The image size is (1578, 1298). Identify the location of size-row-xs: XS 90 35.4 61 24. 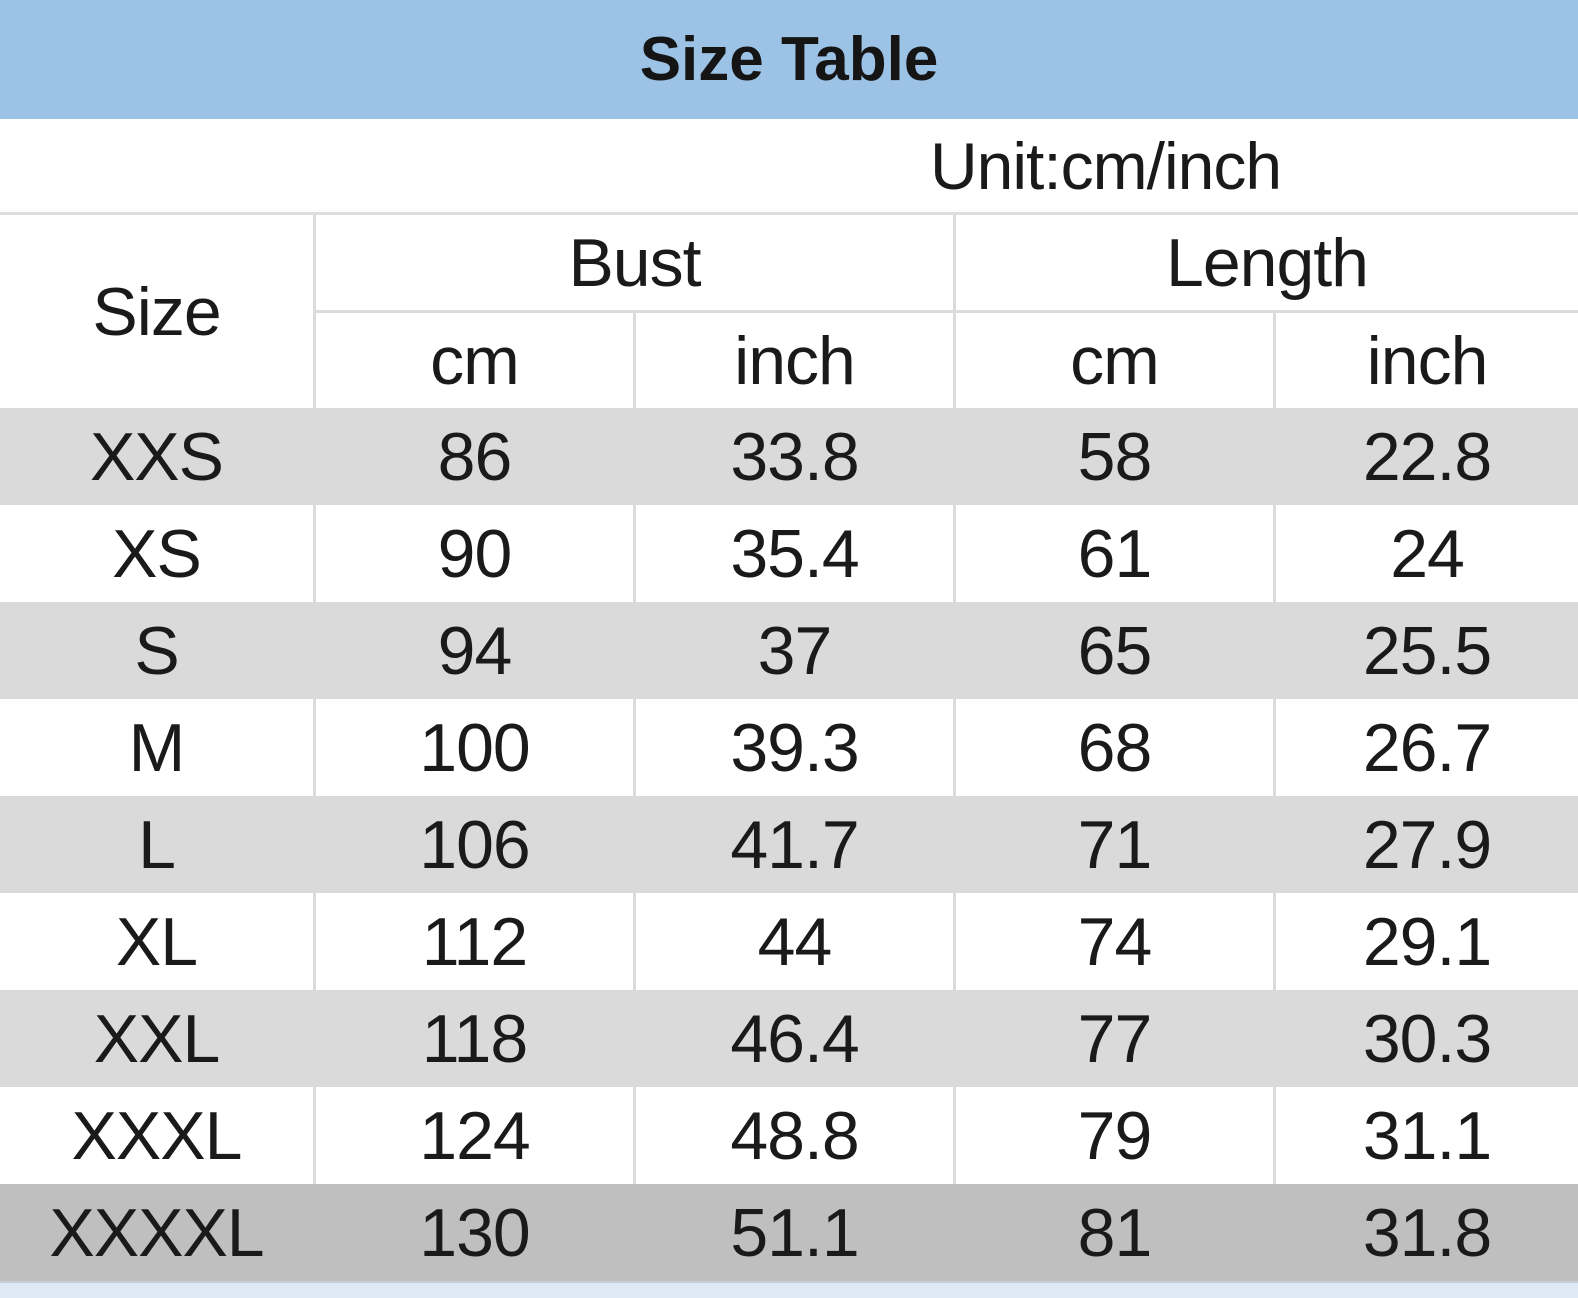
(789, 553).